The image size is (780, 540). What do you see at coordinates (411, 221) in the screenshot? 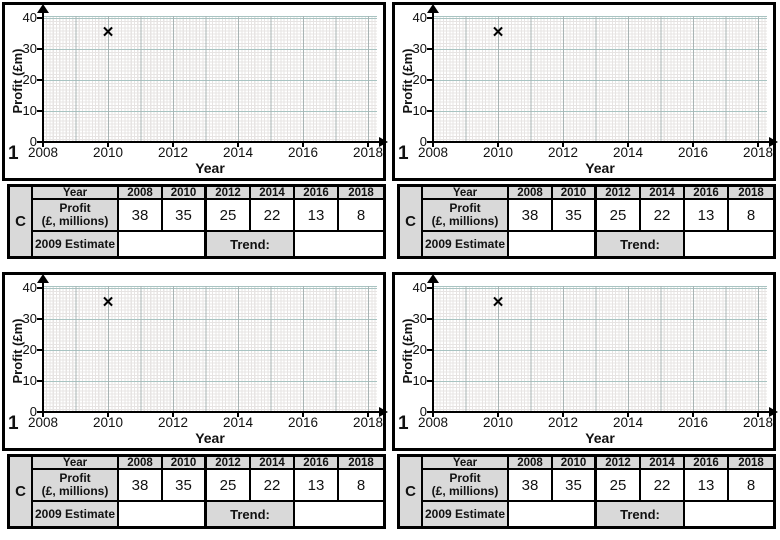
I see `table-corner-label: C` at bounding box center [411, 221].